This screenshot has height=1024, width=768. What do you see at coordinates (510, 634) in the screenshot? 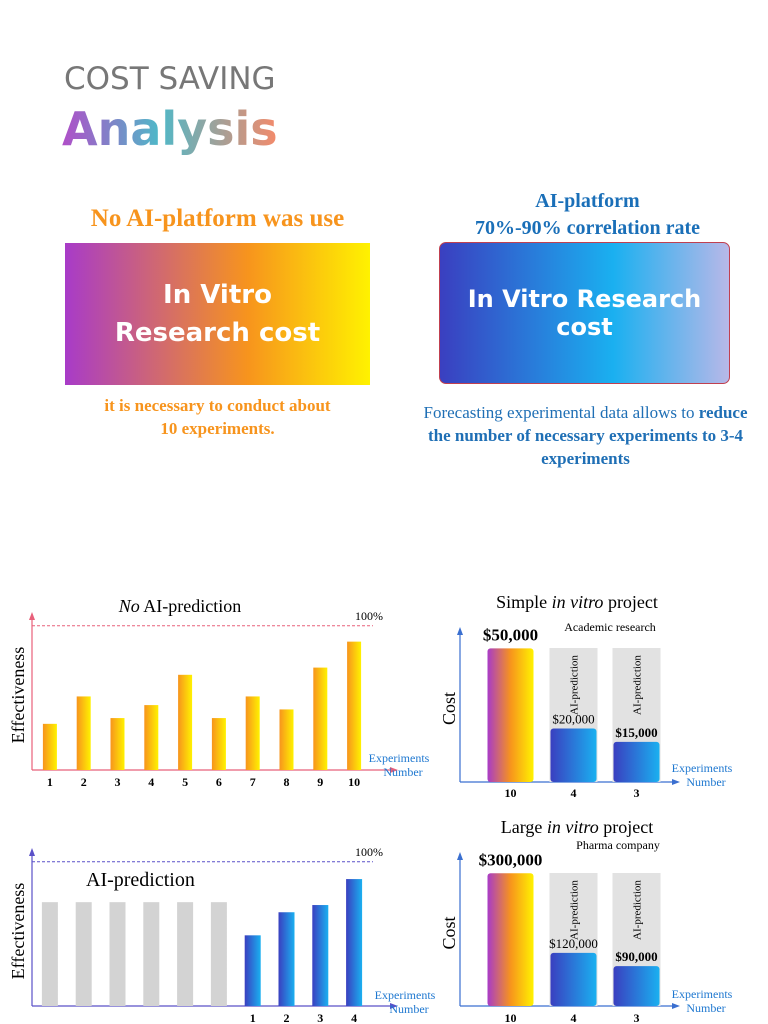
I see `value-label: $50,000` at bounding box center [510, 634].